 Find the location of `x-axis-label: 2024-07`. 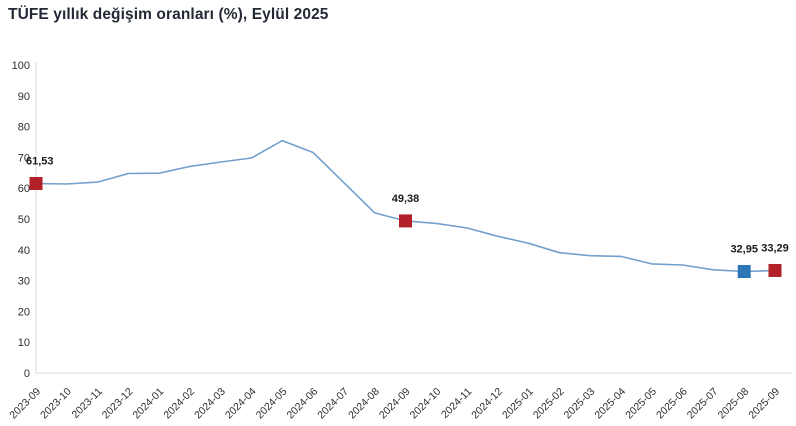

x-axis-label: 2024-07 is located at coordinates (333, 404).